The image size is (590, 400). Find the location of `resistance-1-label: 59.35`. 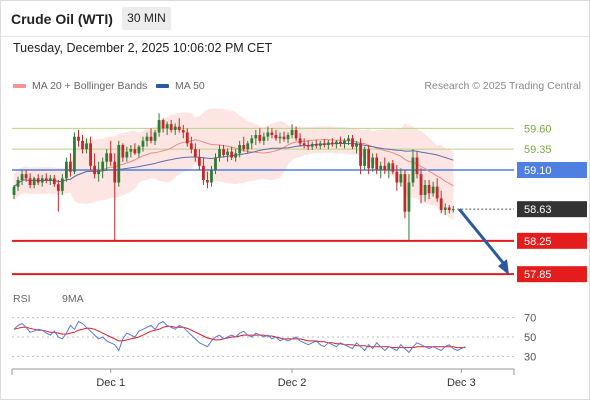

resistance-1-label: 59.35 is located at coordinates (538, 150).